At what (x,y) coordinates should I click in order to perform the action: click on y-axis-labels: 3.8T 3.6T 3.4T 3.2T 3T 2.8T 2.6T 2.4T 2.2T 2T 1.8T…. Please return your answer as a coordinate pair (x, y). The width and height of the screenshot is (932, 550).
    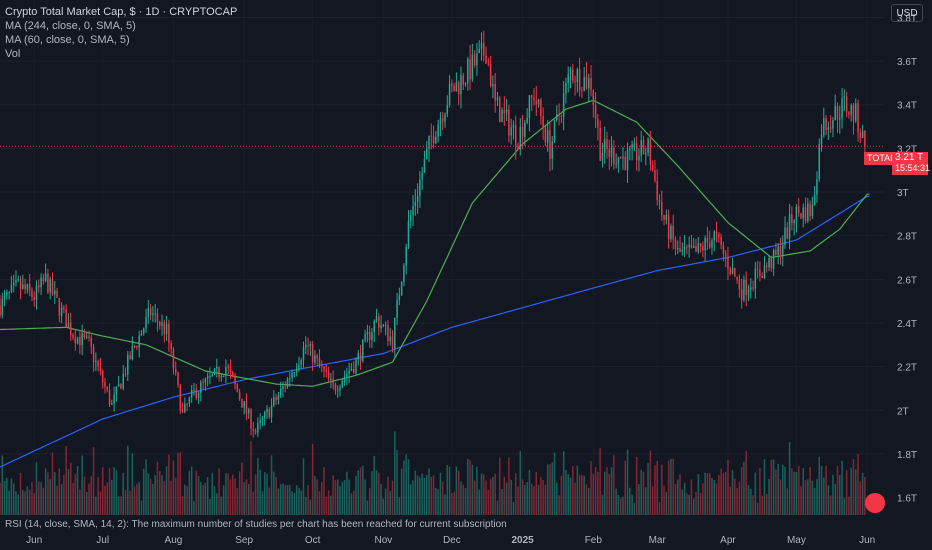
    Looking at the image, I should click on (907, 258).